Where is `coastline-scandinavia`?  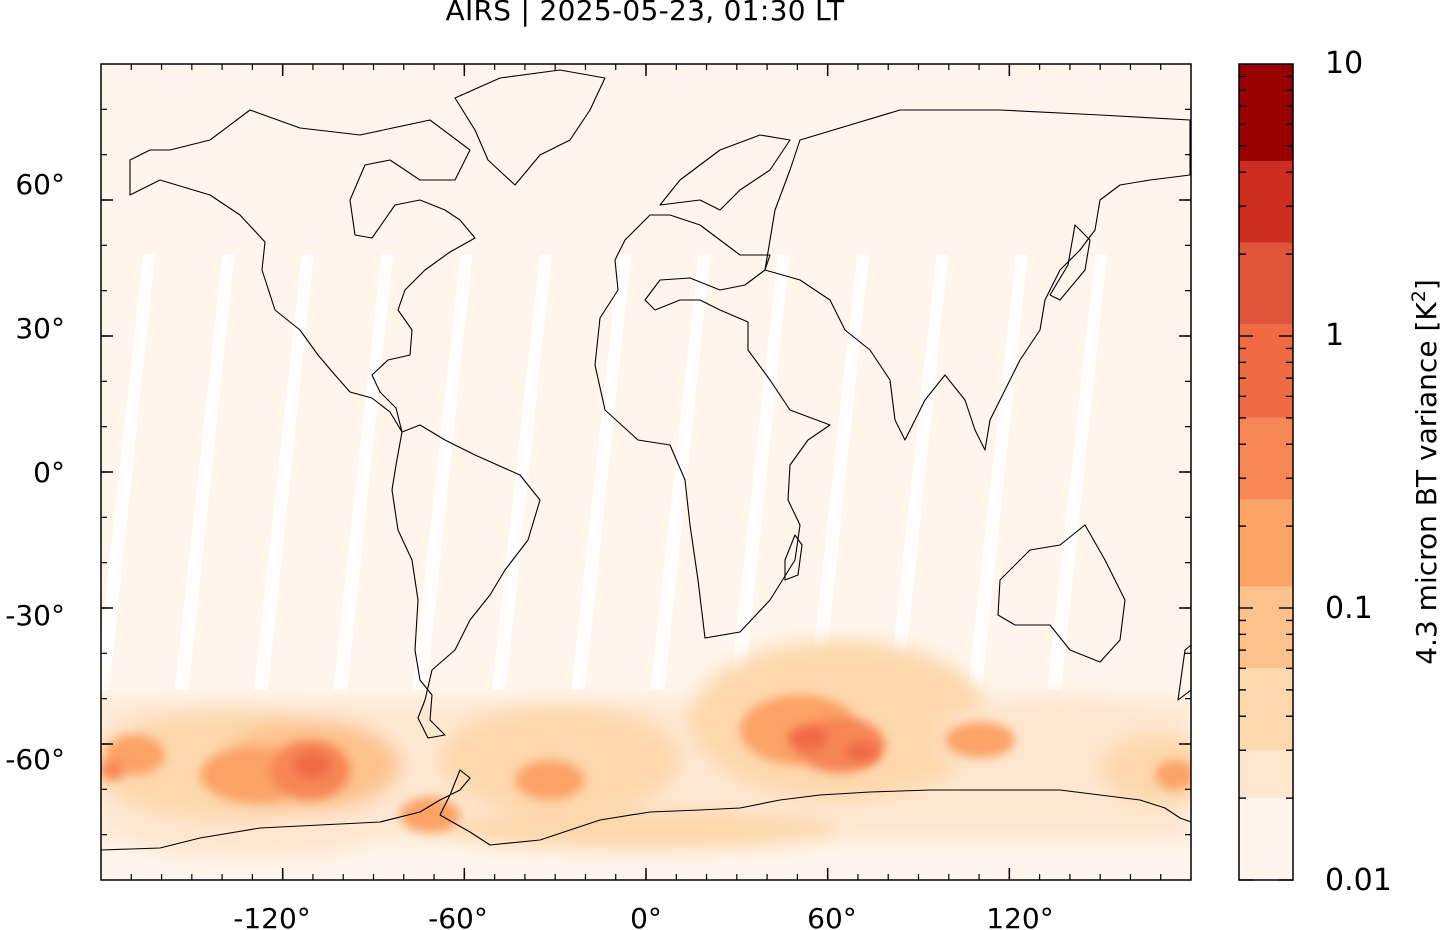
coastline-scandinavia is located at coordinates (725, 172).